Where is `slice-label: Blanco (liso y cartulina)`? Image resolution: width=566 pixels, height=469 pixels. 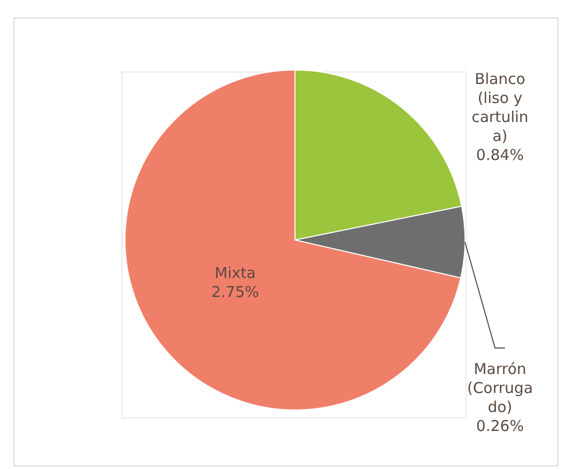
slice-label: Blanco (liso y cartulina) is located at coordinates (500, 107).